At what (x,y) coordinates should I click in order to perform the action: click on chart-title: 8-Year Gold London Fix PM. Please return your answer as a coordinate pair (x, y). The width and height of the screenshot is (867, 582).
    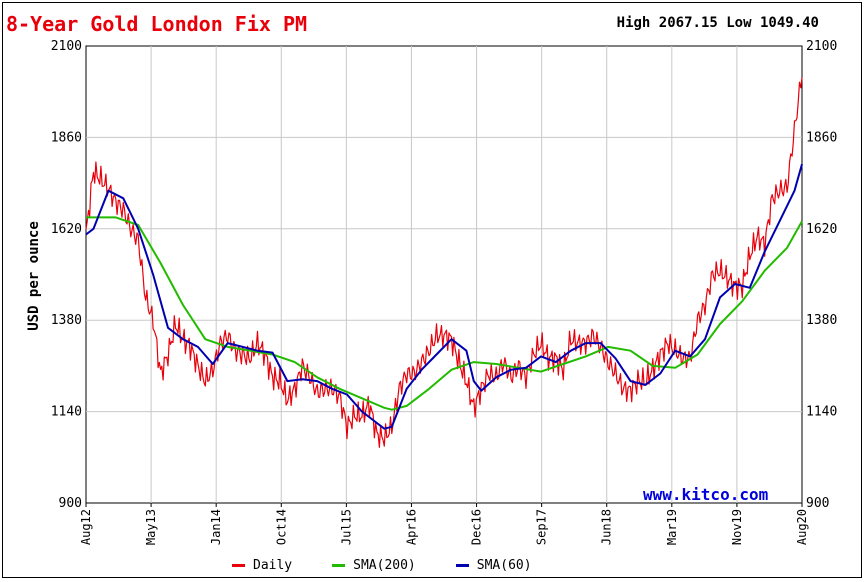
    Looking at the image, I should click on (157, 24).